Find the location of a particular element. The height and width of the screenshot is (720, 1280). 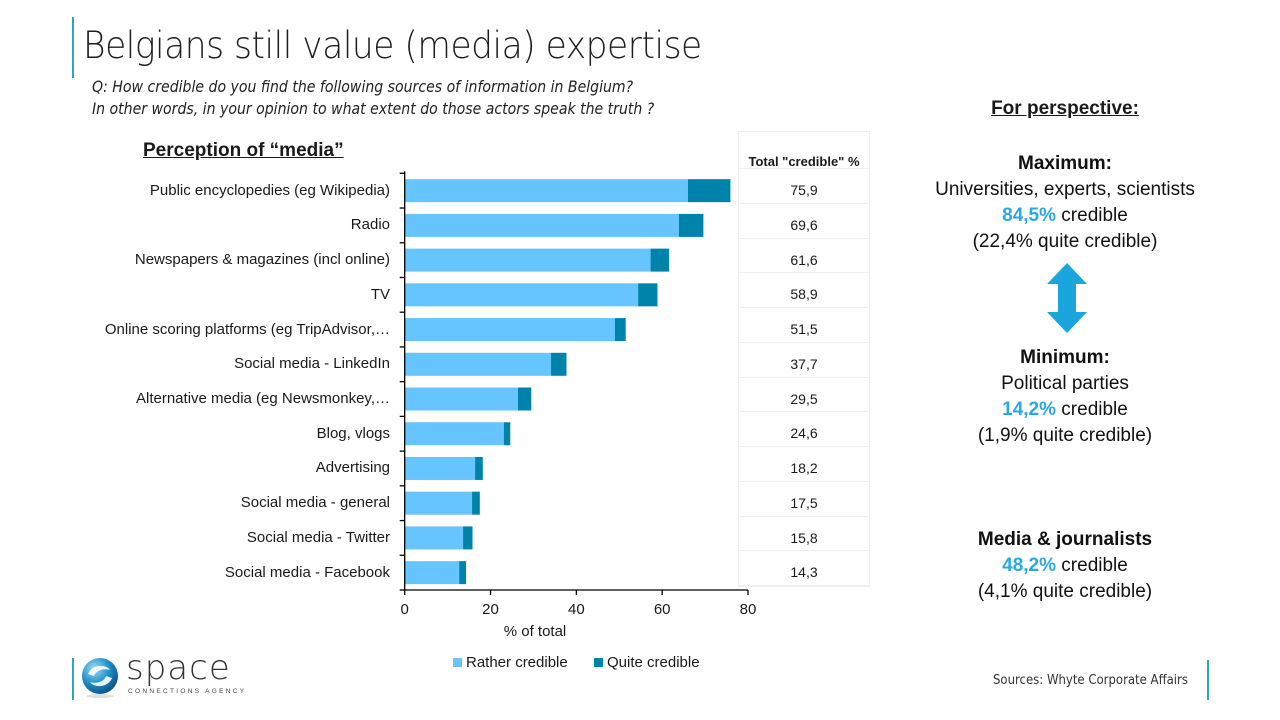

totals-table-cell: 58,9 is located at coordinates (804, 290).